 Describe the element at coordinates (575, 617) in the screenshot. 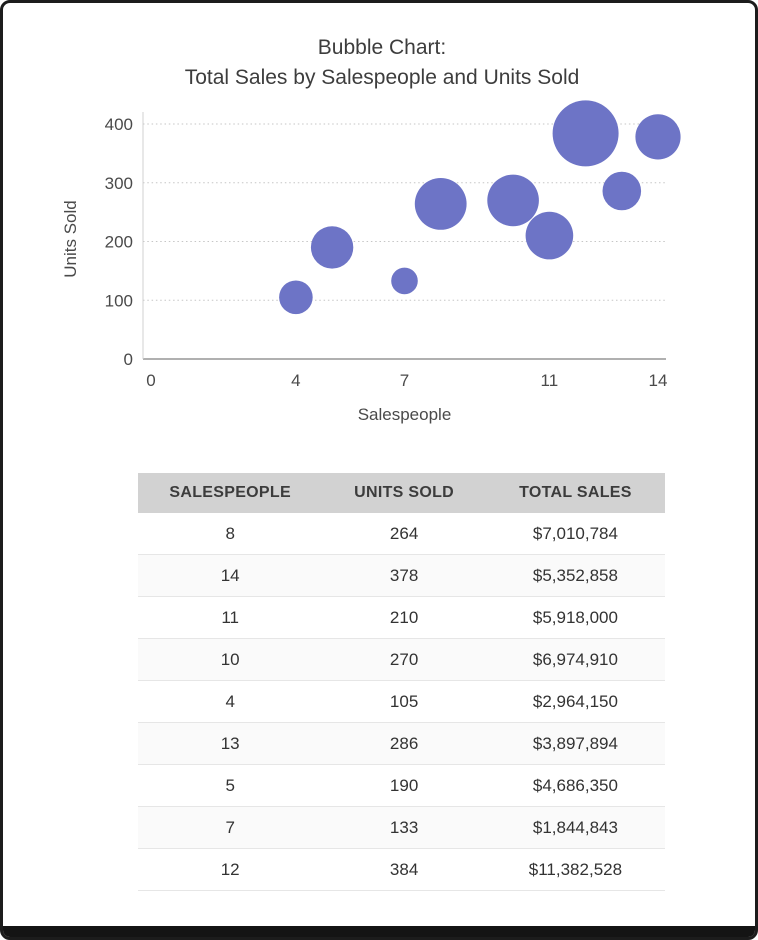

I see `table-cell: $5,918,000` at that location.